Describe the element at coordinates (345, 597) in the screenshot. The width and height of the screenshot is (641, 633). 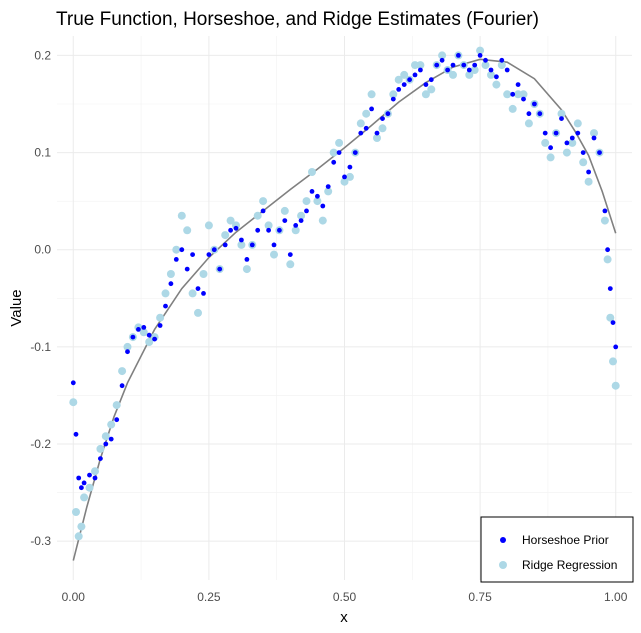
I see `x-tick-label: 0.50` at that location.